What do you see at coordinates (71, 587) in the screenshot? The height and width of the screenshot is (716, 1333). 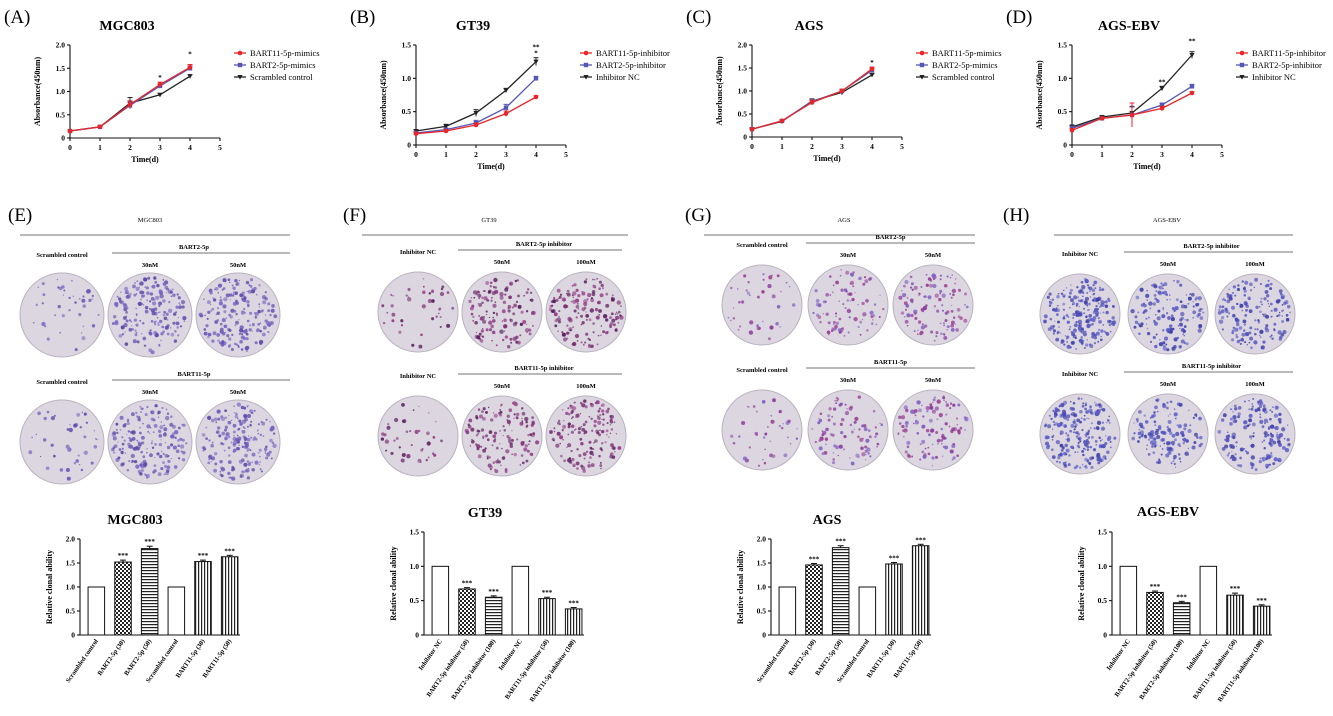 I see `y-tick-label: 1.0` at bounding box center [71, 587].